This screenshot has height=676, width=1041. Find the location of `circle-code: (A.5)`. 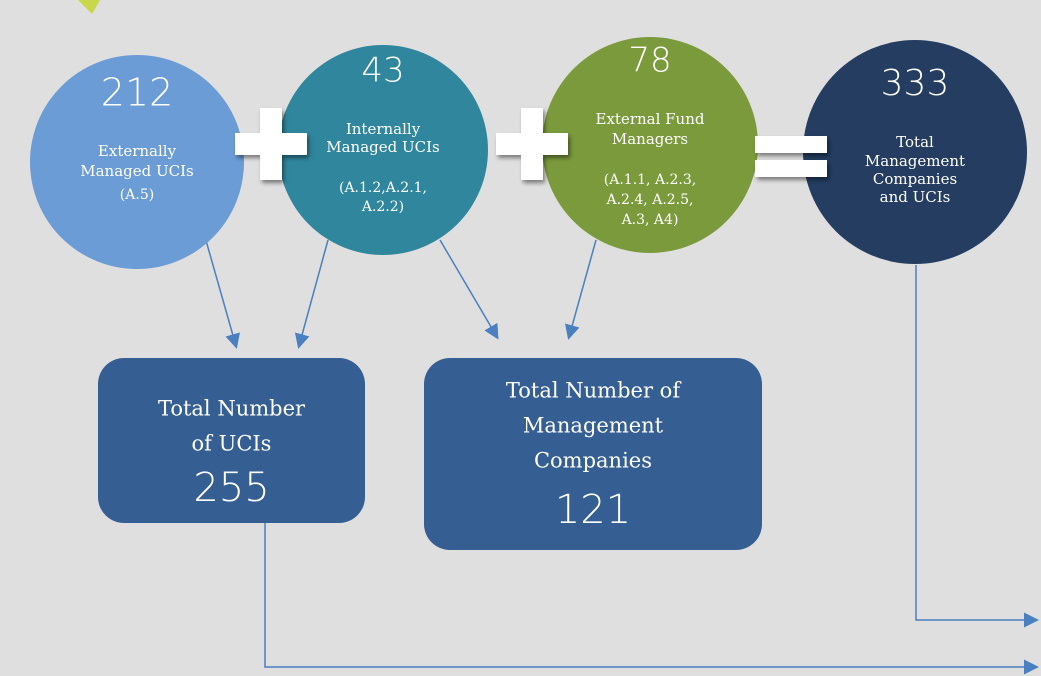

circle-code: (A.5) is located at coordinates (137, 195).